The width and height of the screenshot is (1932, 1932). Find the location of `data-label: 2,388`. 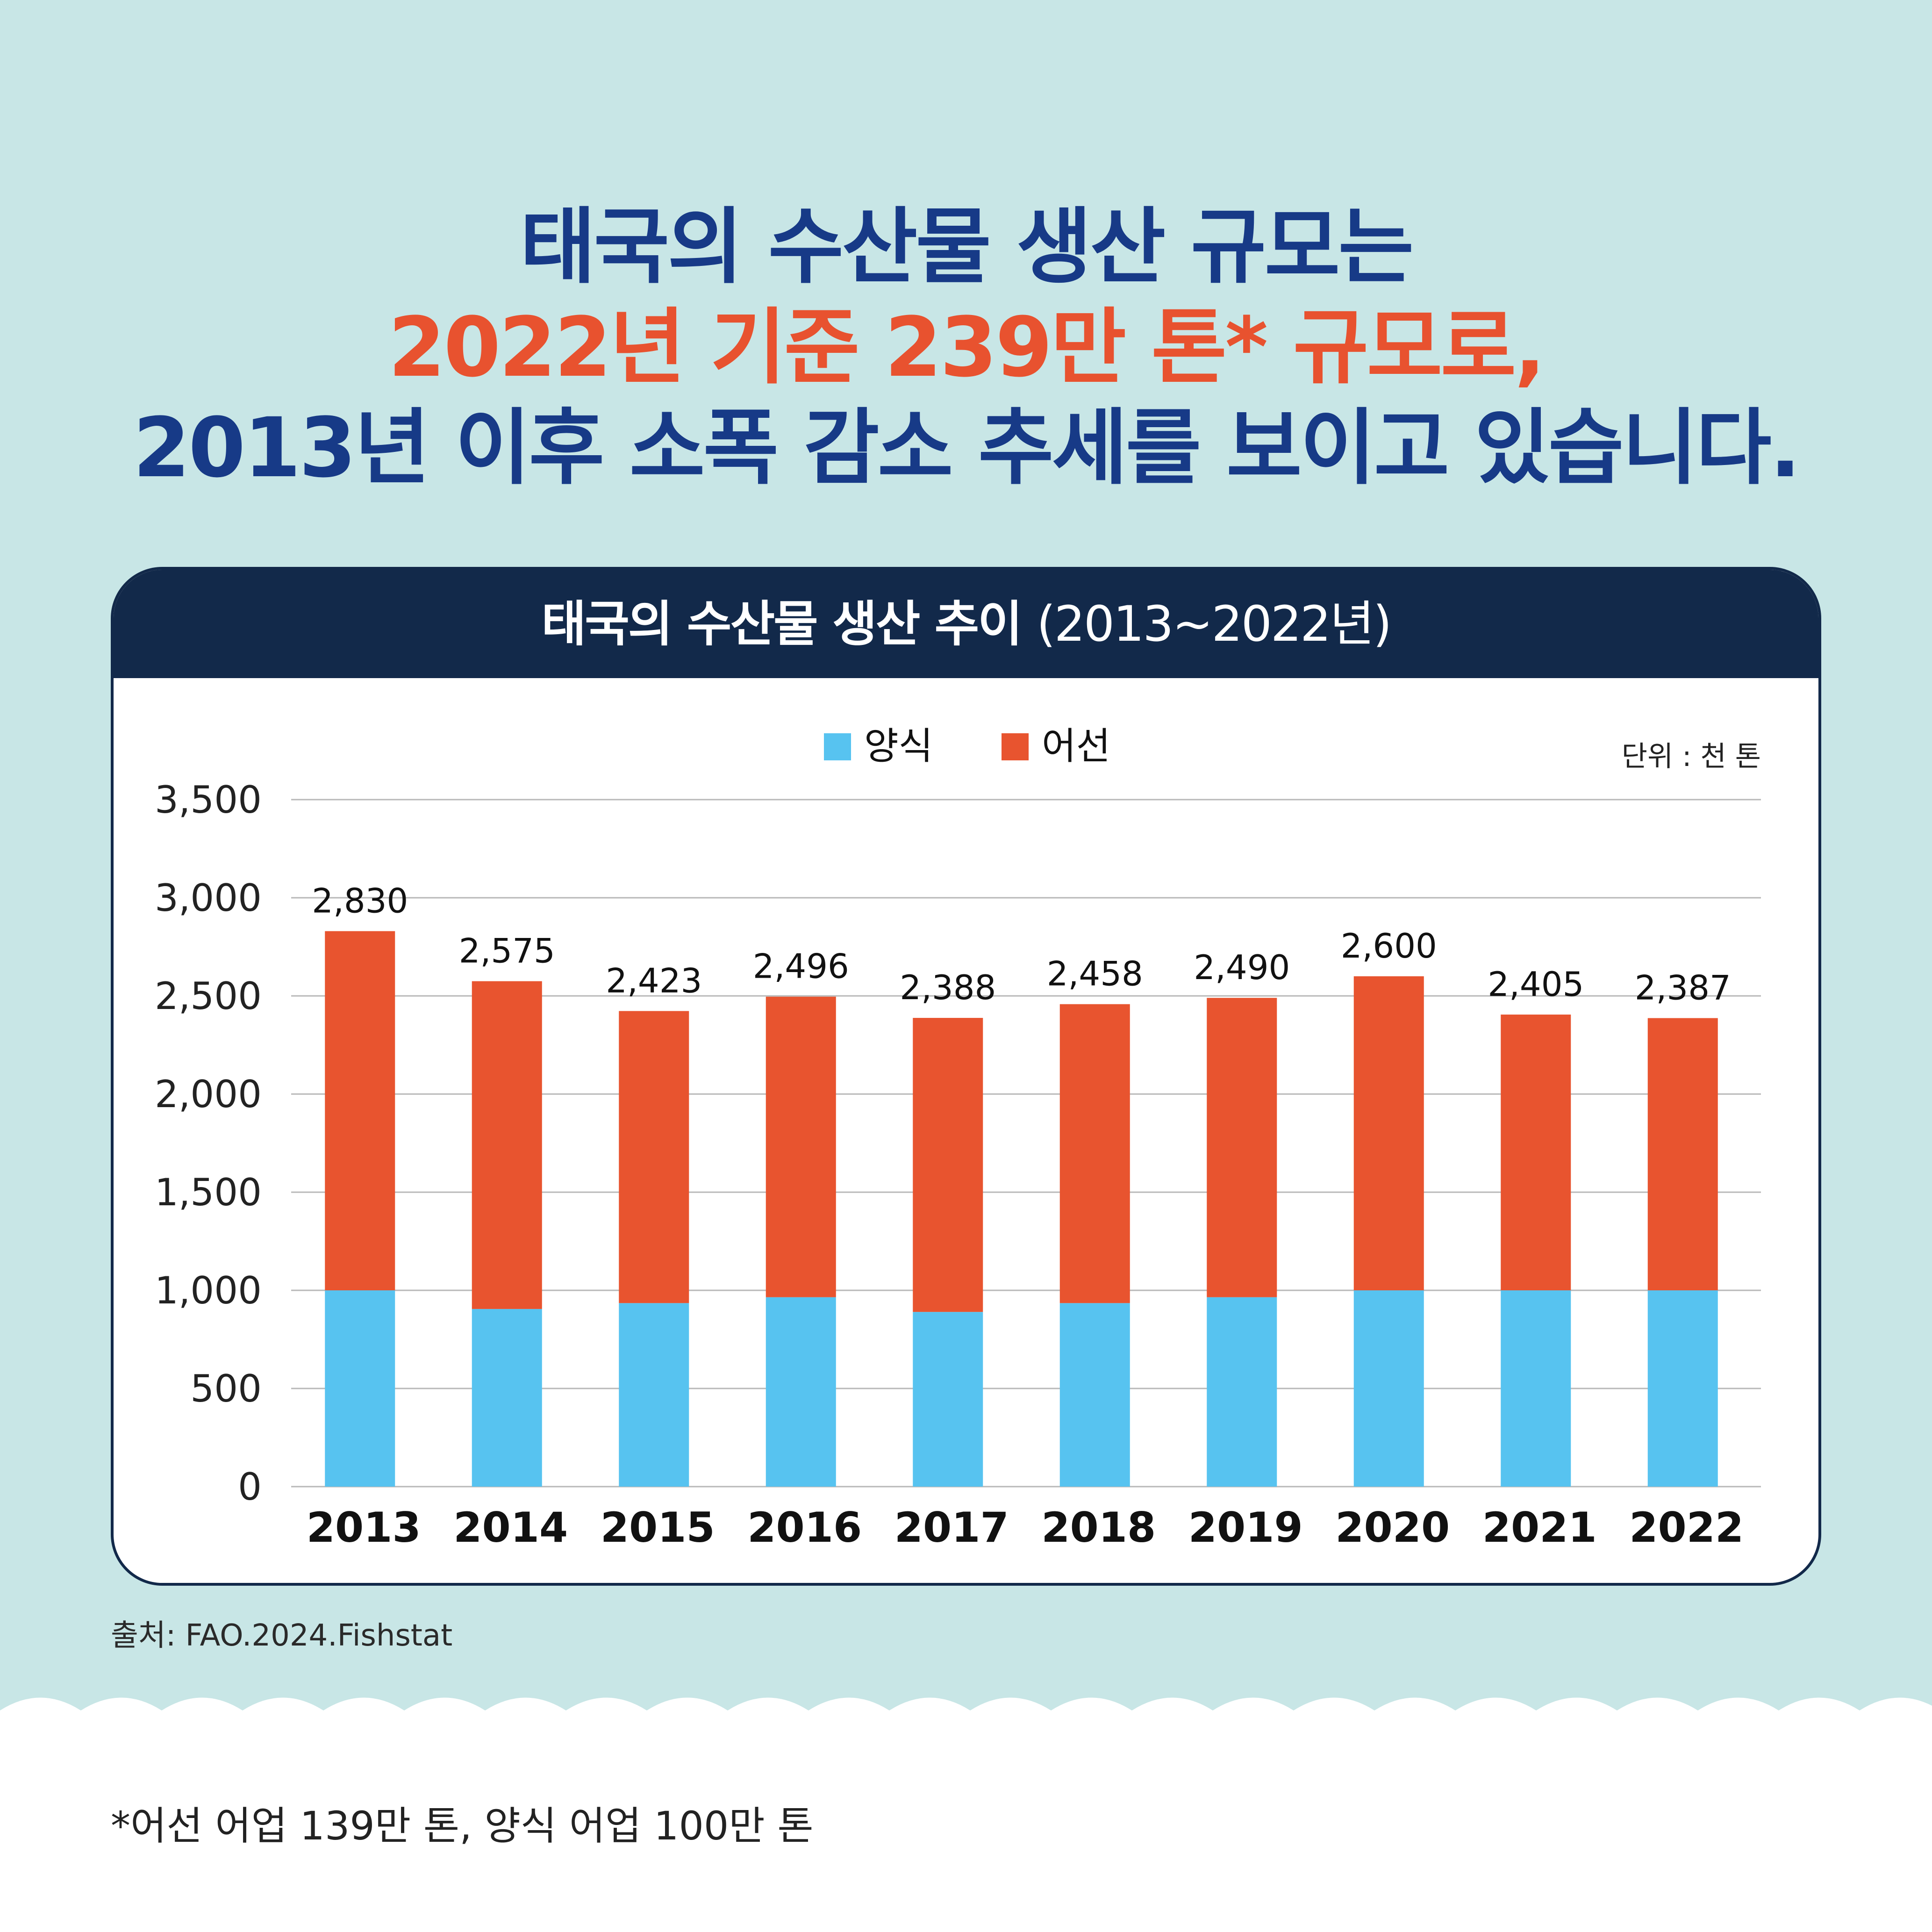

data-label: 2,388 is located at coordinates (948, 987).